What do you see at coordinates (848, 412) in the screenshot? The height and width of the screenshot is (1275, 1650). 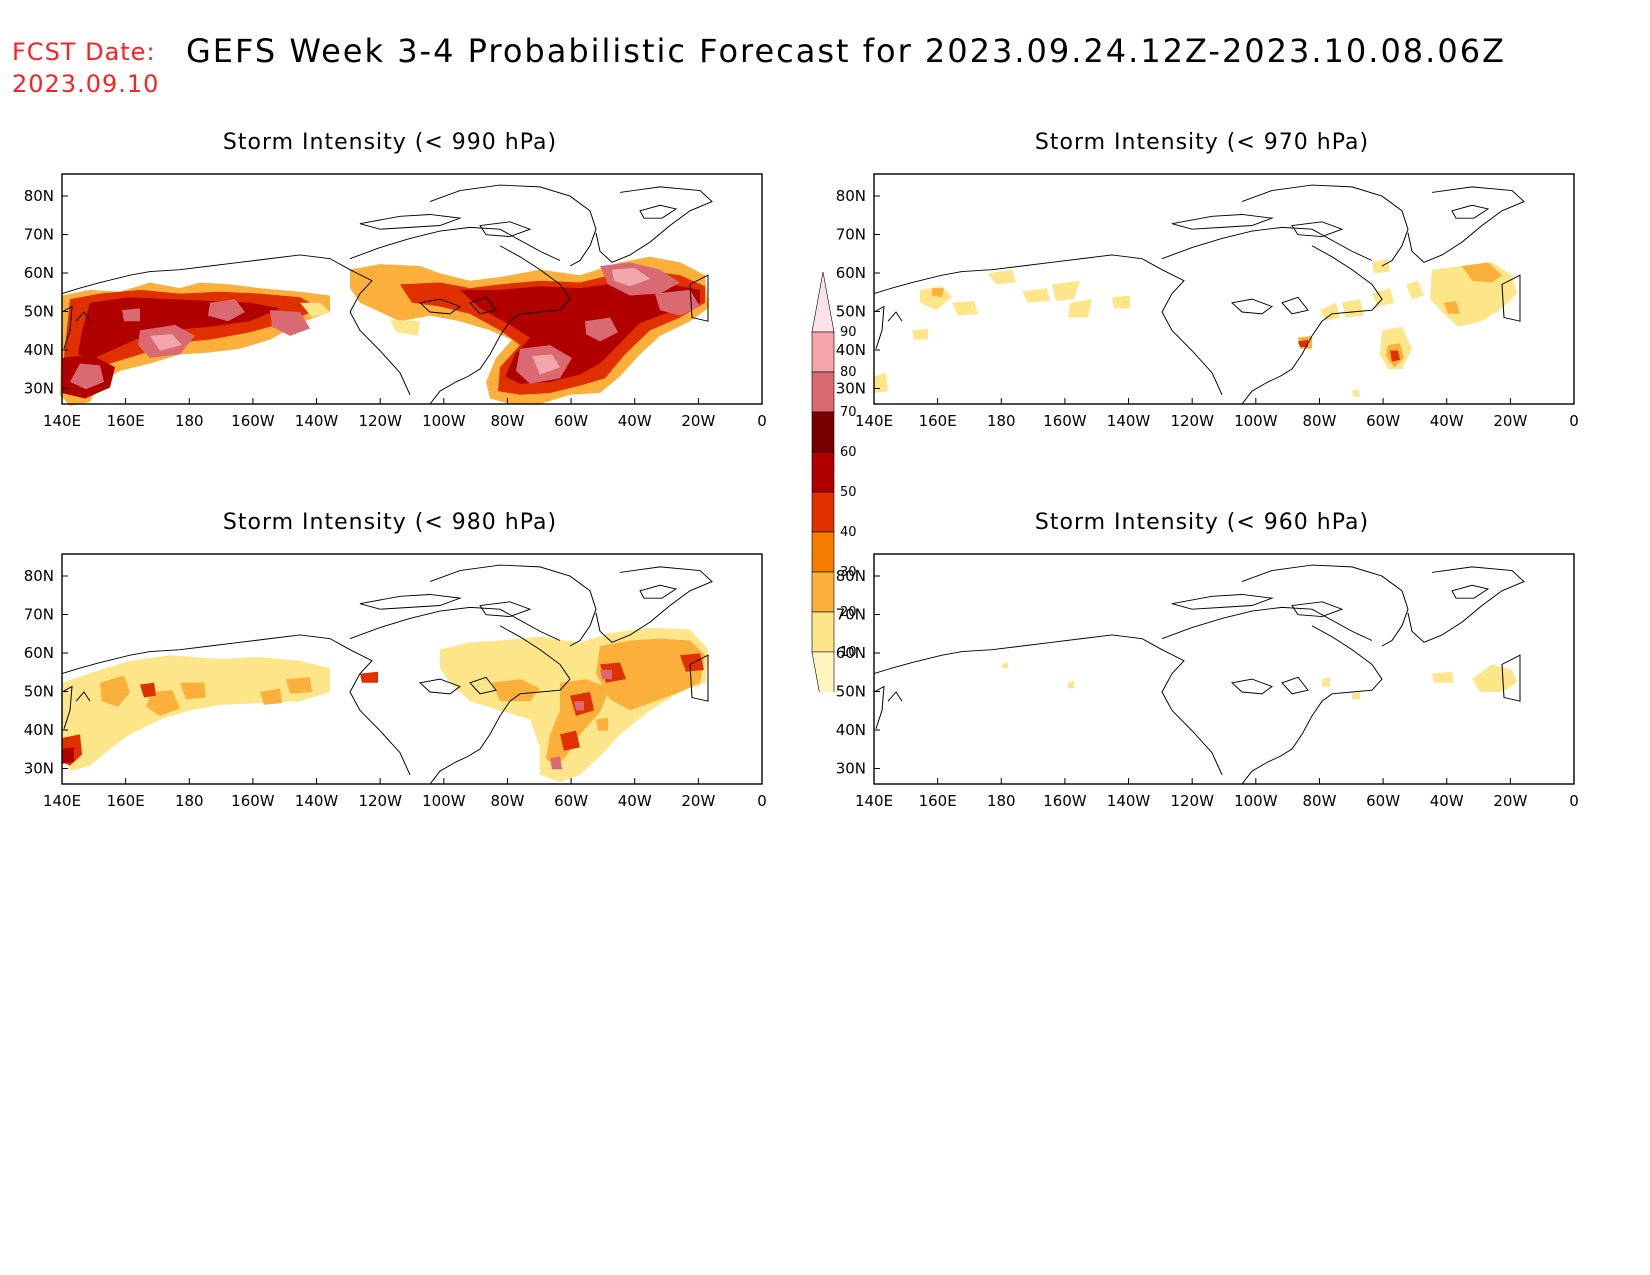 I see `colorbar-label: 70` at bounding box center [848, 412].